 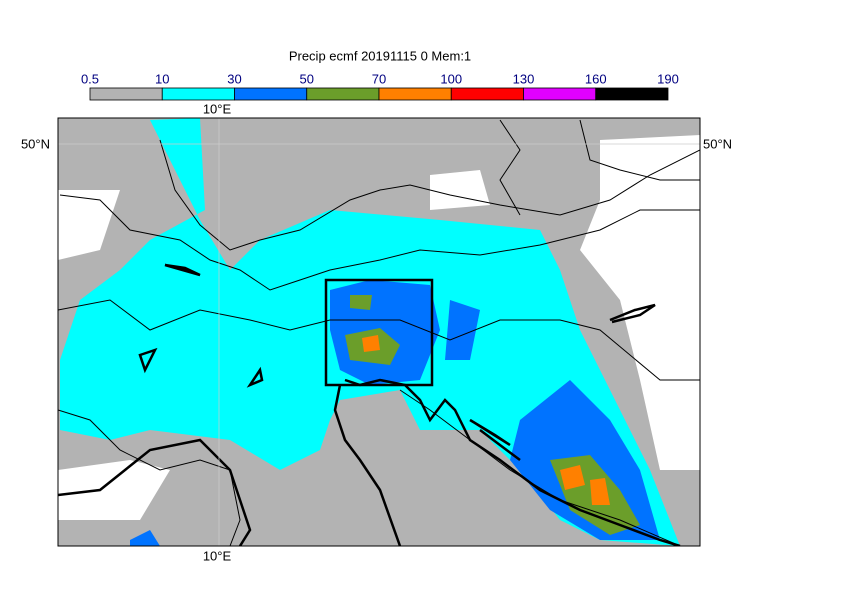 I want to click on lat-label-right: 50°N, so click(x=717, y=143).